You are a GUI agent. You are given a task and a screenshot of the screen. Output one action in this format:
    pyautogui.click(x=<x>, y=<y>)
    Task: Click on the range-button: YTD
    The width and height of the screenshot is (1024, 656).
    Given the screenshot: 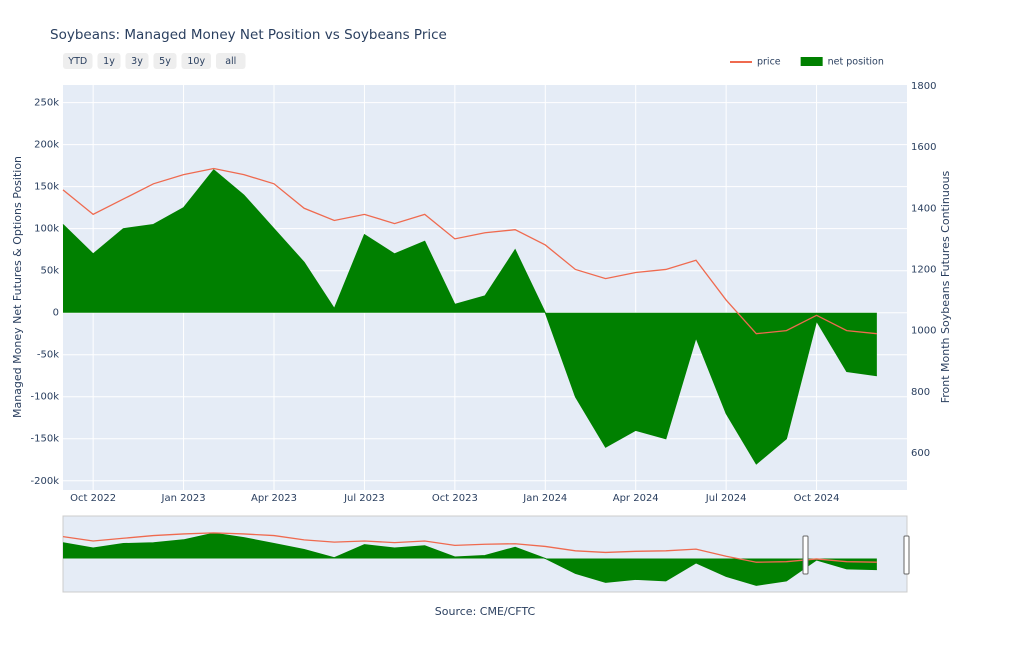 What is the action you would take?
    pyautogui.click(x=78, y=61)
    